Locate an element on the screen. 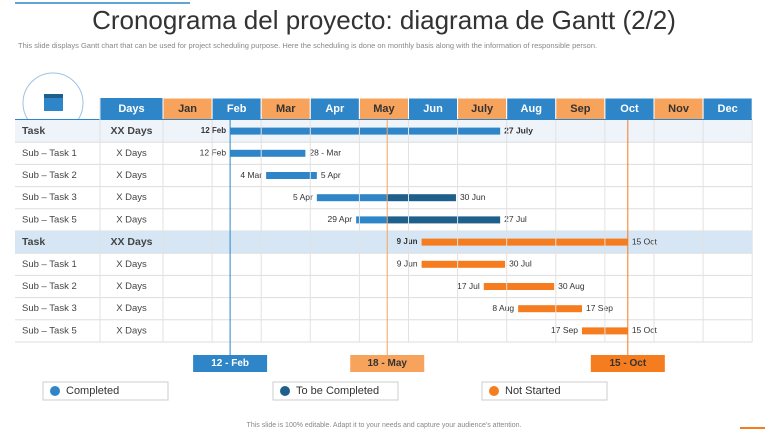 Image resolution: width=768 pixels, height=432 pixels. start-label: 17 Jul is located at coordinates (468, 286).